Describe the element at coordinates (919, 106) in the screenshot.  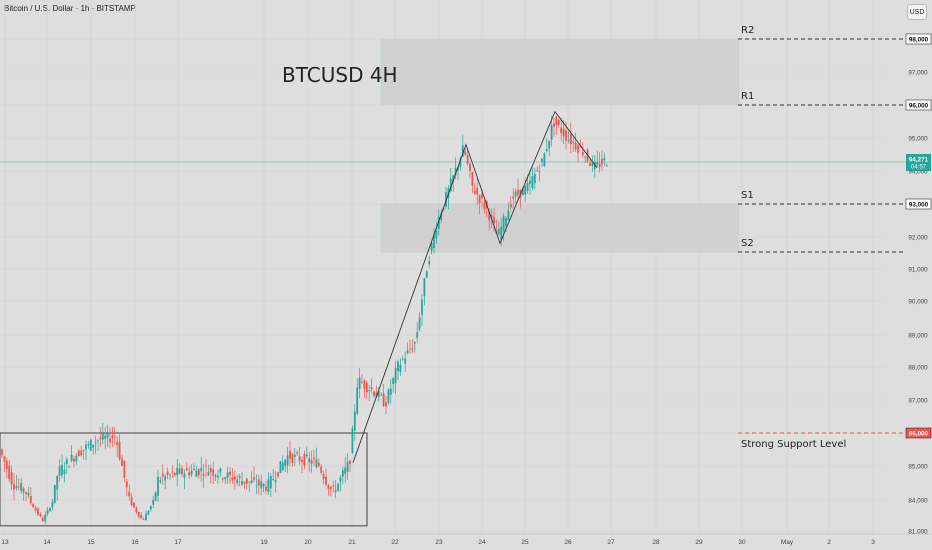
I see `price-tag-label: 96,000` at that location.